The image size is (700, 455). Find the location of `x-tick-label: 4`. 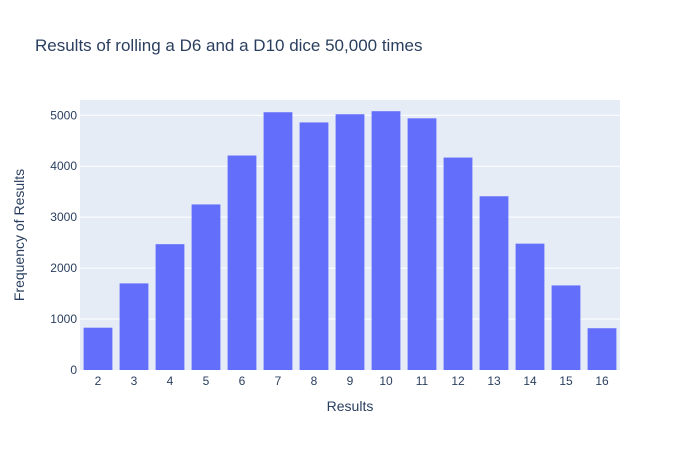

x-tick-label: 4 is located at coordinates (170, 381).